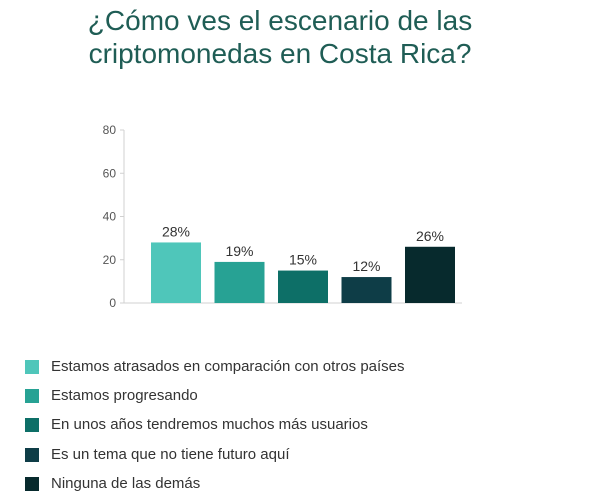 The image size is (600, 498). Describe the element at coordinates (126, 483) in the screenshot. I see `legend-label: Ninguna de las demás` at that location.